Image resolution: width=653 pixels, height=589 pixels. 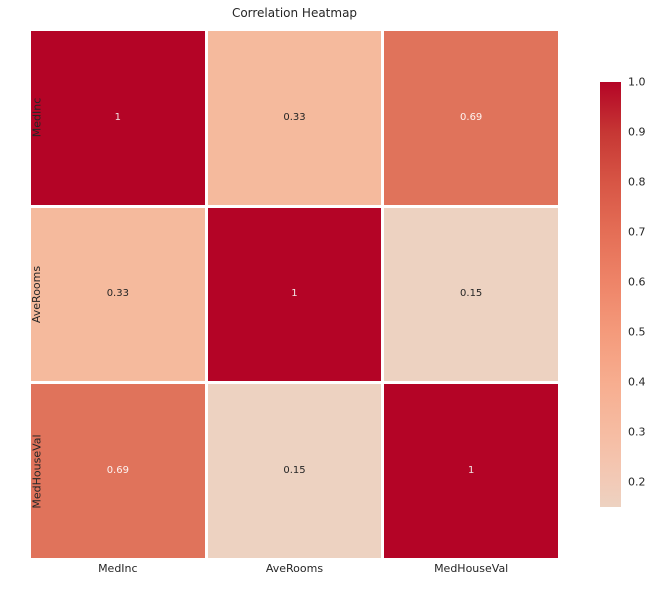 I want to click on heatmap-cell-averooms-medhouseval: 0.15, so click(x=471, y=294).